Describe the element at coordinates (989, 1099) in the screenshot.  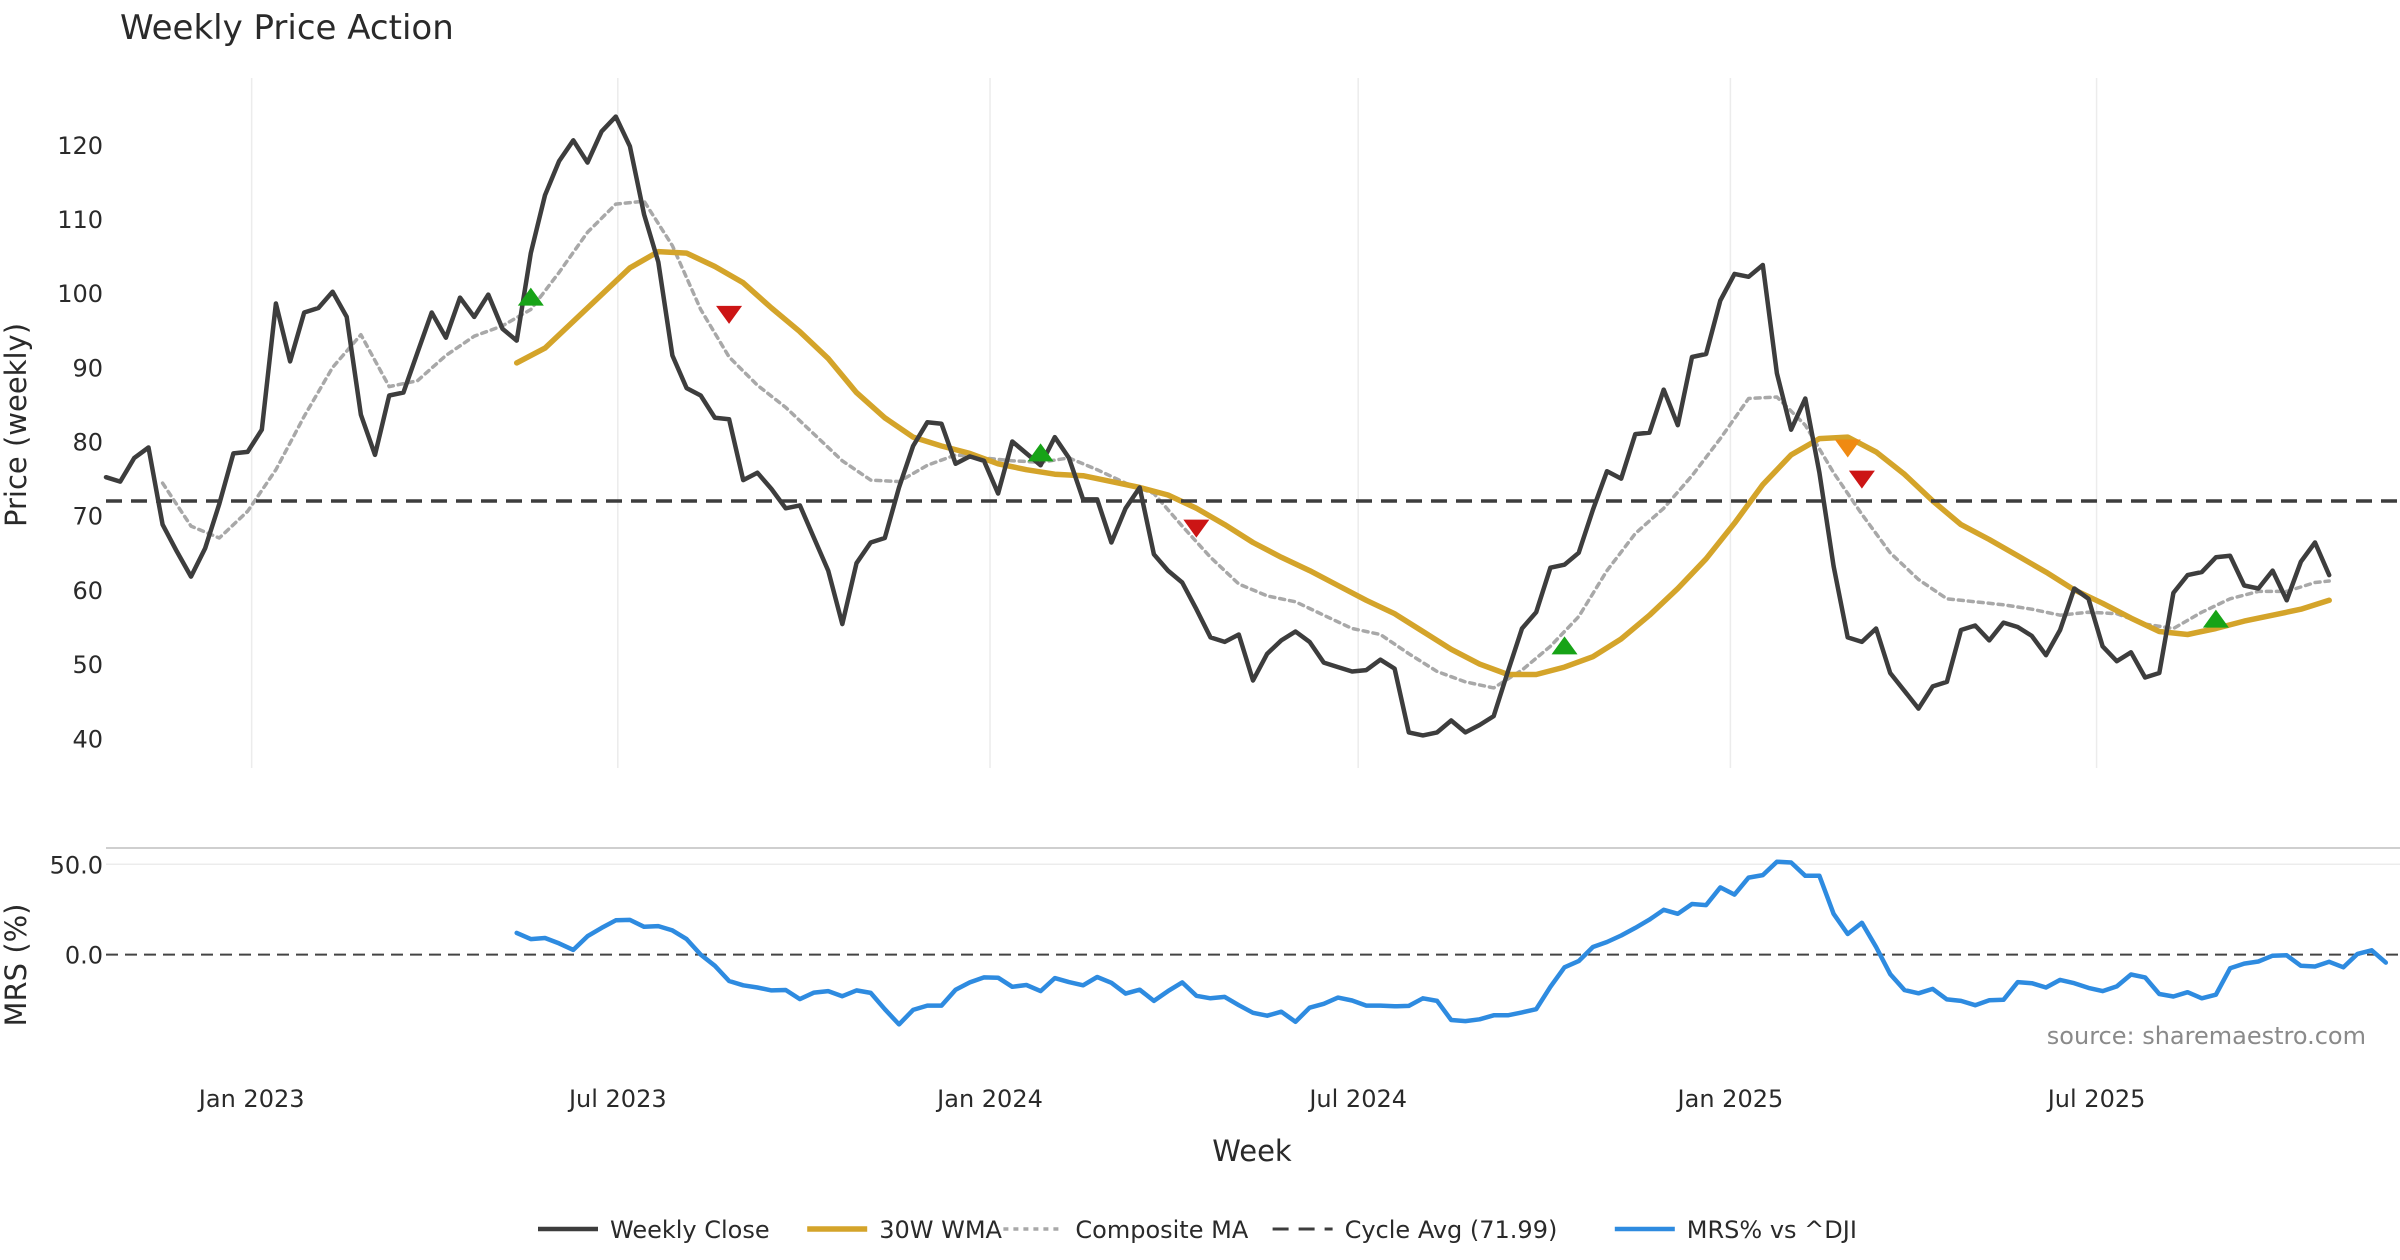
I see `x-tick-label: Jan 2024` at that location.